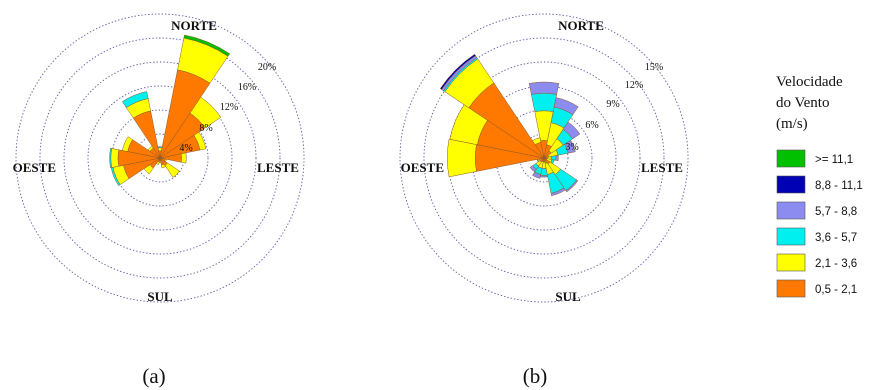 Image resolution: width=888 pixels, height=390 pixels. What do you see at coordinates (422, 167) in the screenshot?
I see `direction-west-b: OESTE` at bounding box center [422, 167].